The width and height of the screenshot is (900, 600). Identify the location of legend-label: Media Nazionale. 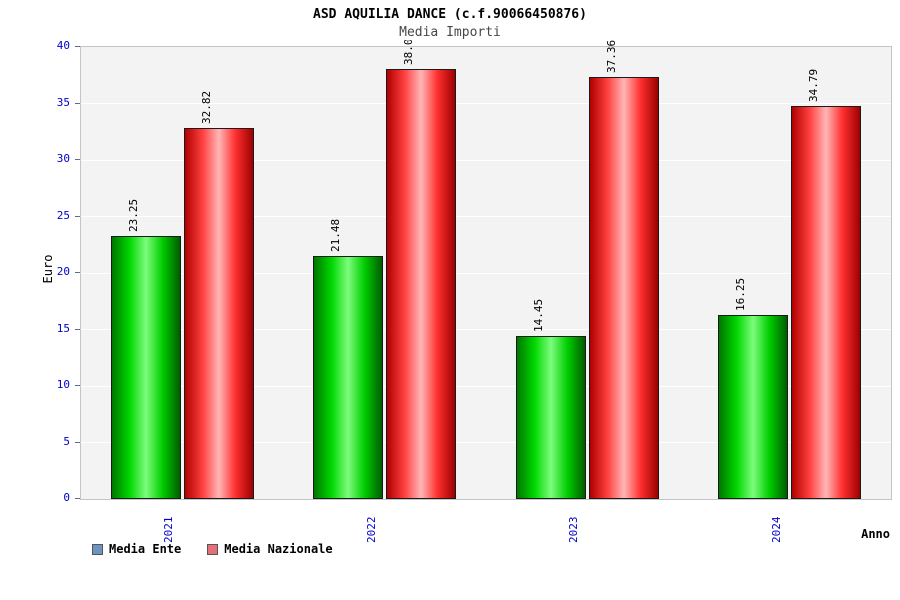
(278, 549).